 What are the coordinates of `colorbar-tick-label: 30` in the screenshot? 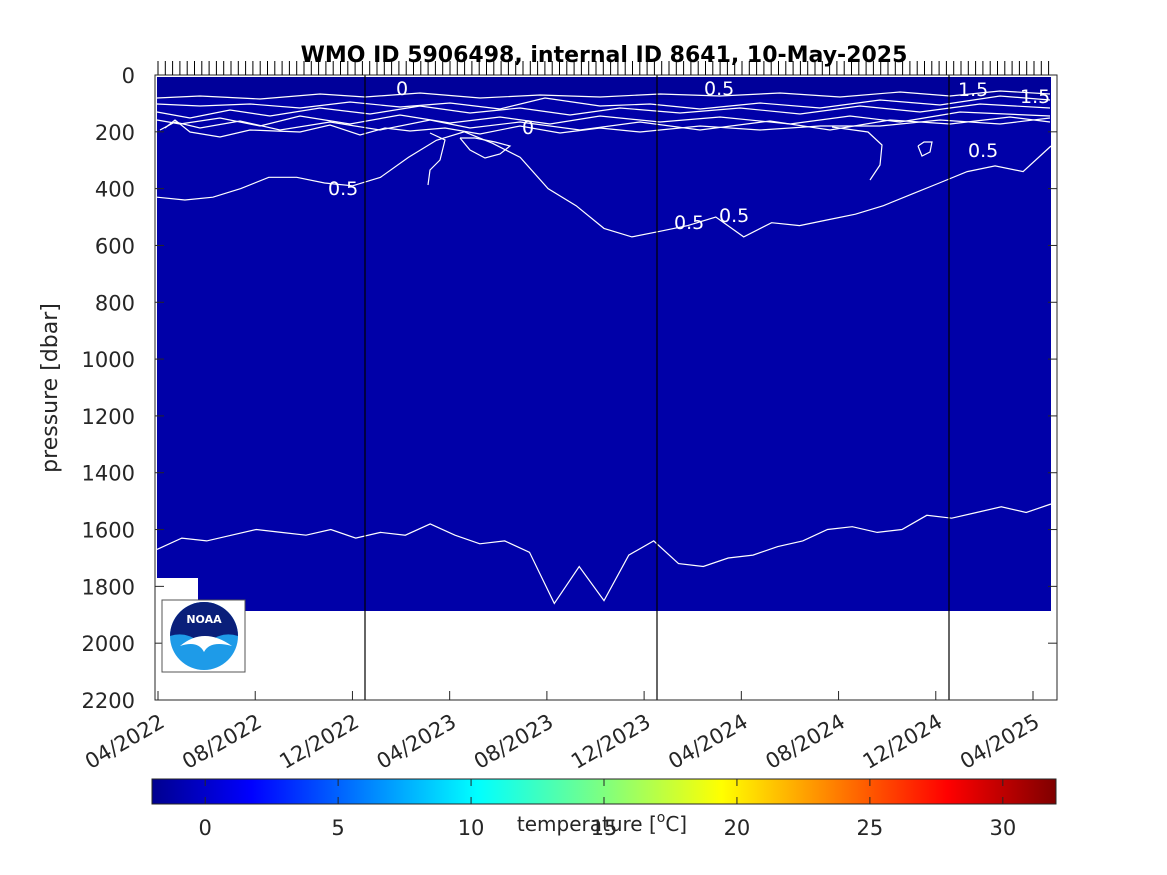 It's located at (1002, 828).